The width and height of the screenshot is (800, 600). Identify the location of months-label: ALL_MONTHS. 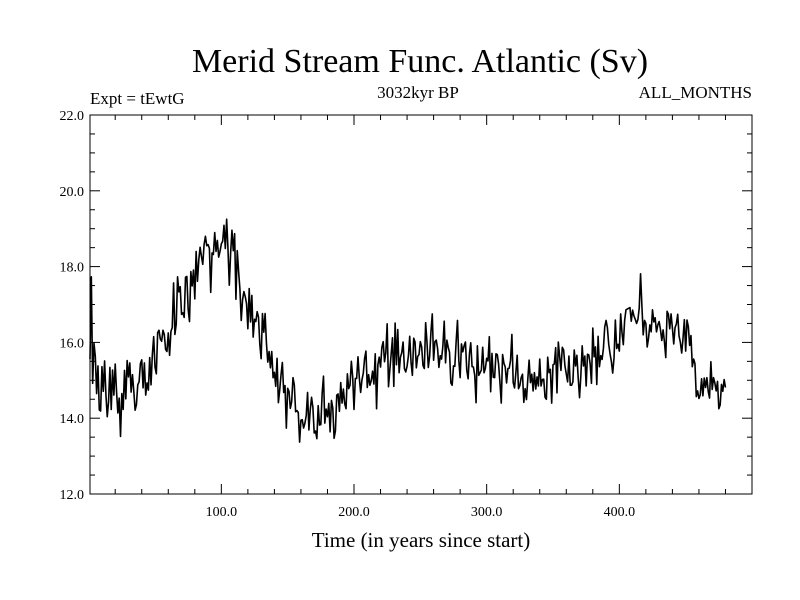
(695, 92).